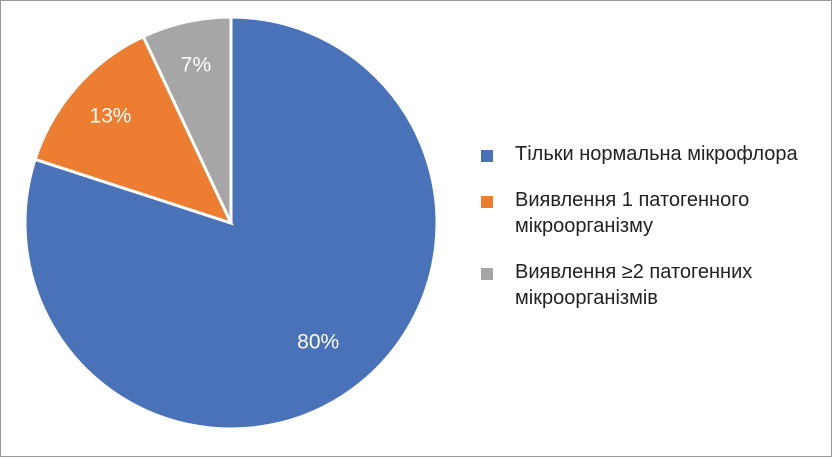 The height and width of the screenshot is (458, 832). I want to click on legend-swatch-one-pathogen, so click(487, 202).